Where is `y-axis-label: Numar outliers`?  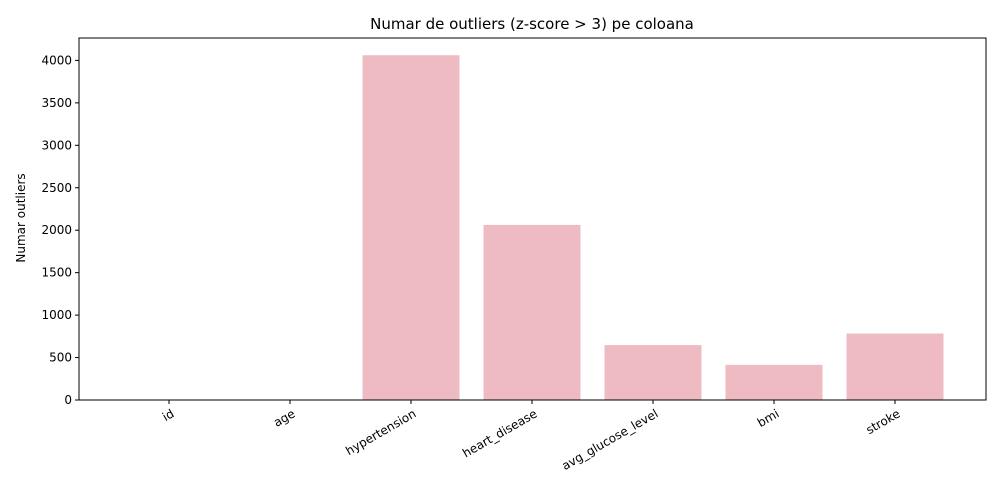
y-axis-label: Numar outliers is located at coordinates (21, 217).